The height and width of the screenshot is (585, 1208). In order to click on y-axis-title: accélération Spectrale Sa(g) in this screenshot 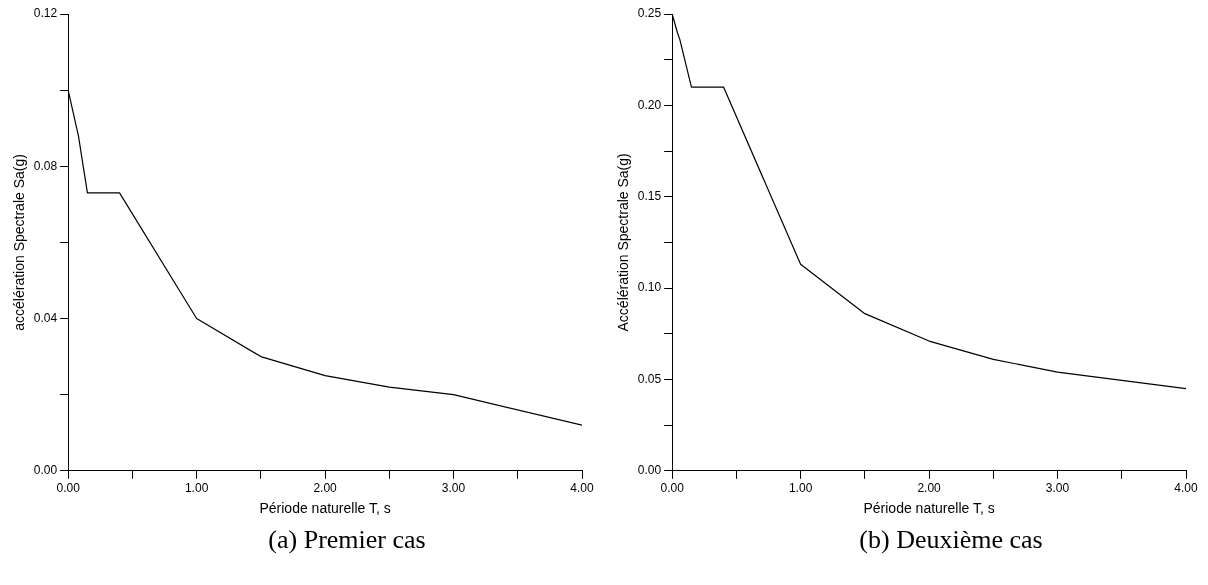, I will do `click(19, 242)`.